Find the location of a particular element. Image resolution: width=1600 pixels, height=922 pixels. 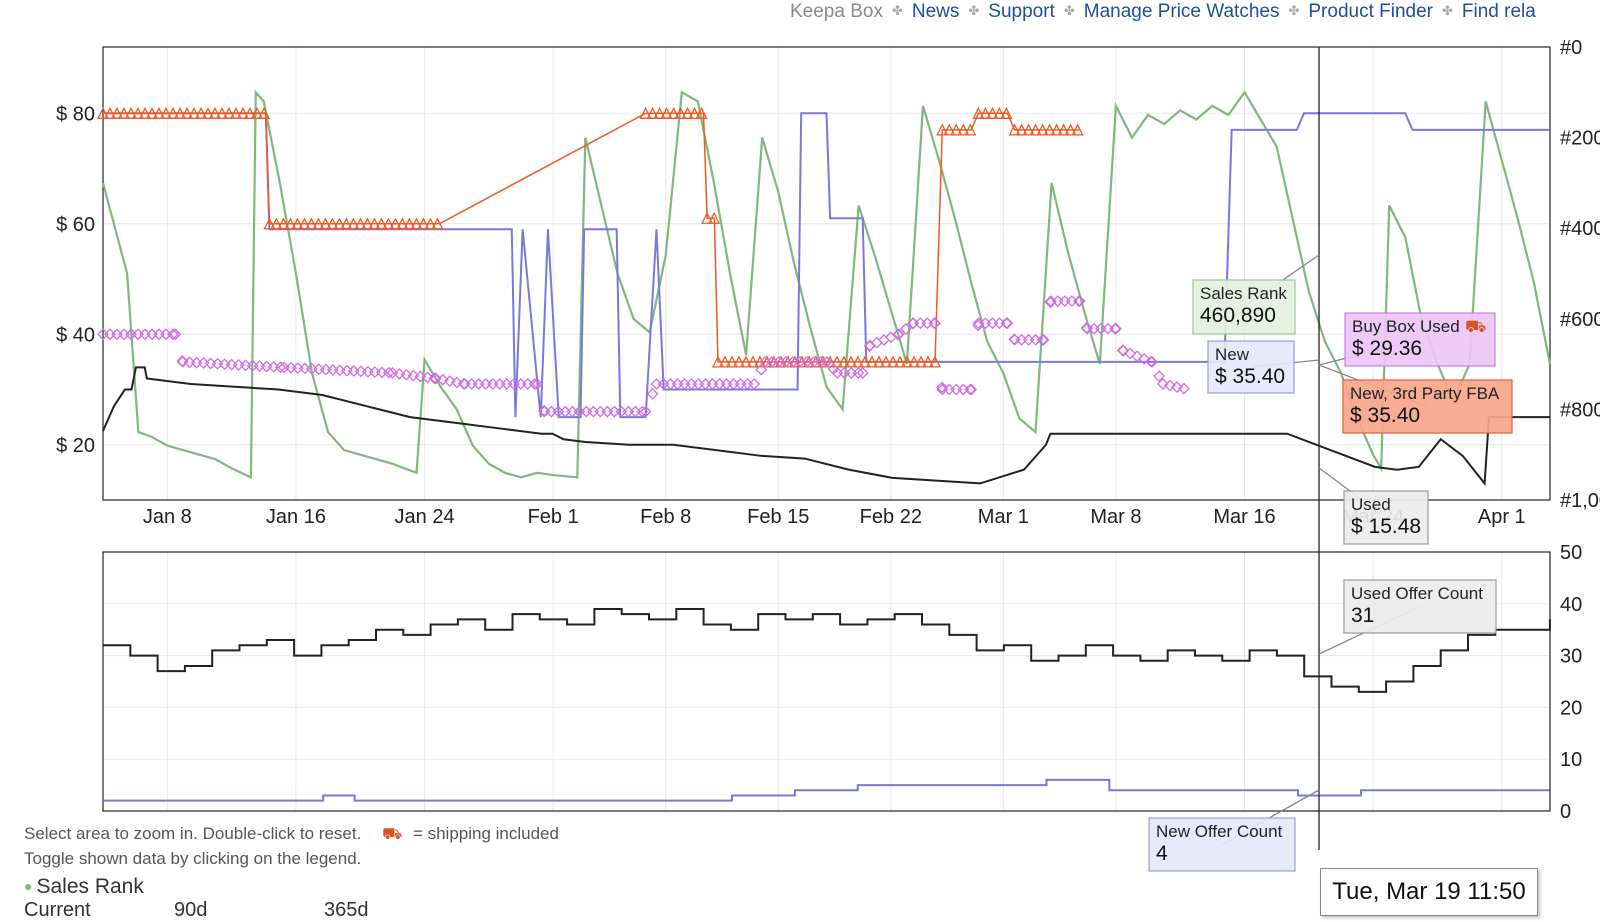

stats-current-label: Current is located at coordinates (57, 910).